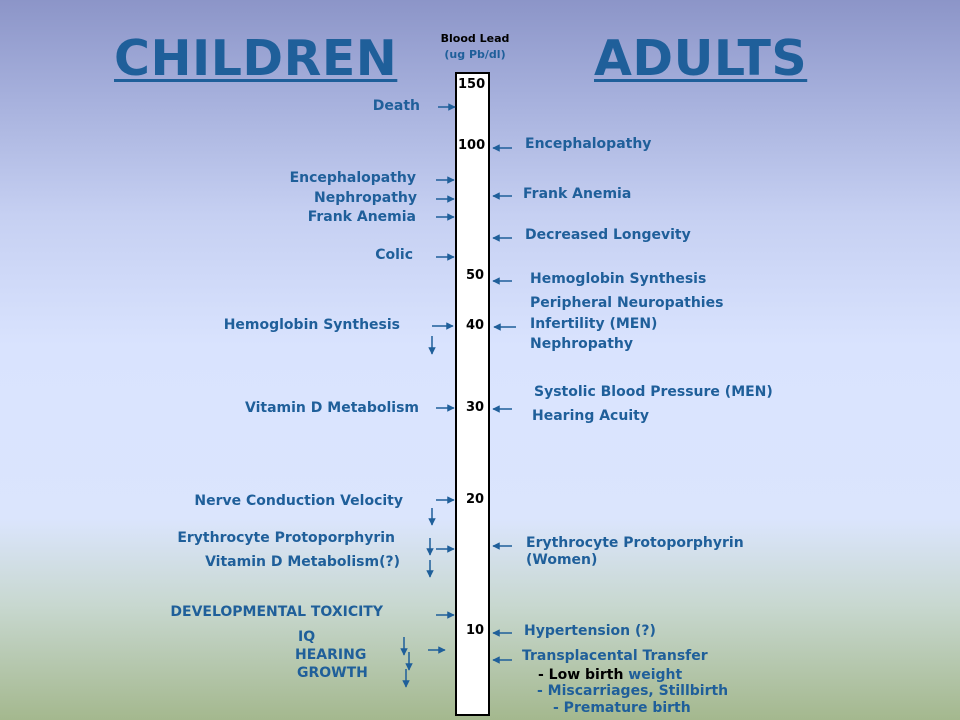  I want to click on adult-hearing-acuity: Hearing Acuity, so click(590, 416).